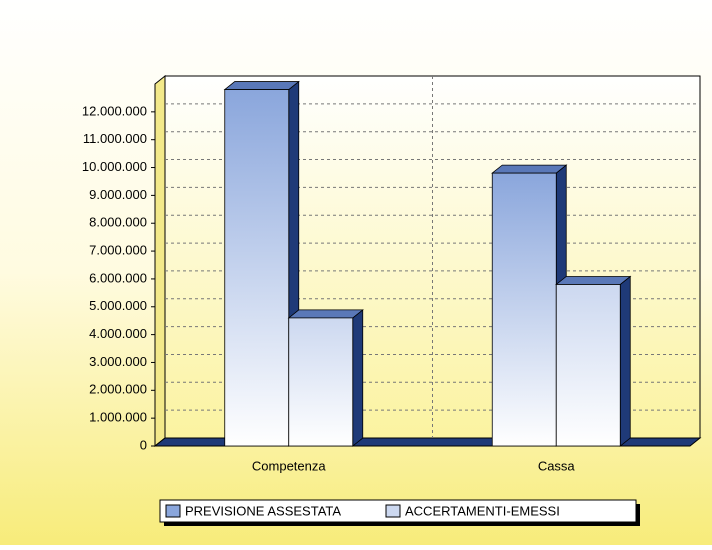 Image resolution: width=712 pixels, height=550 pixels. I want to click on y-tick-label: 10.000.000, so click(114, 166).